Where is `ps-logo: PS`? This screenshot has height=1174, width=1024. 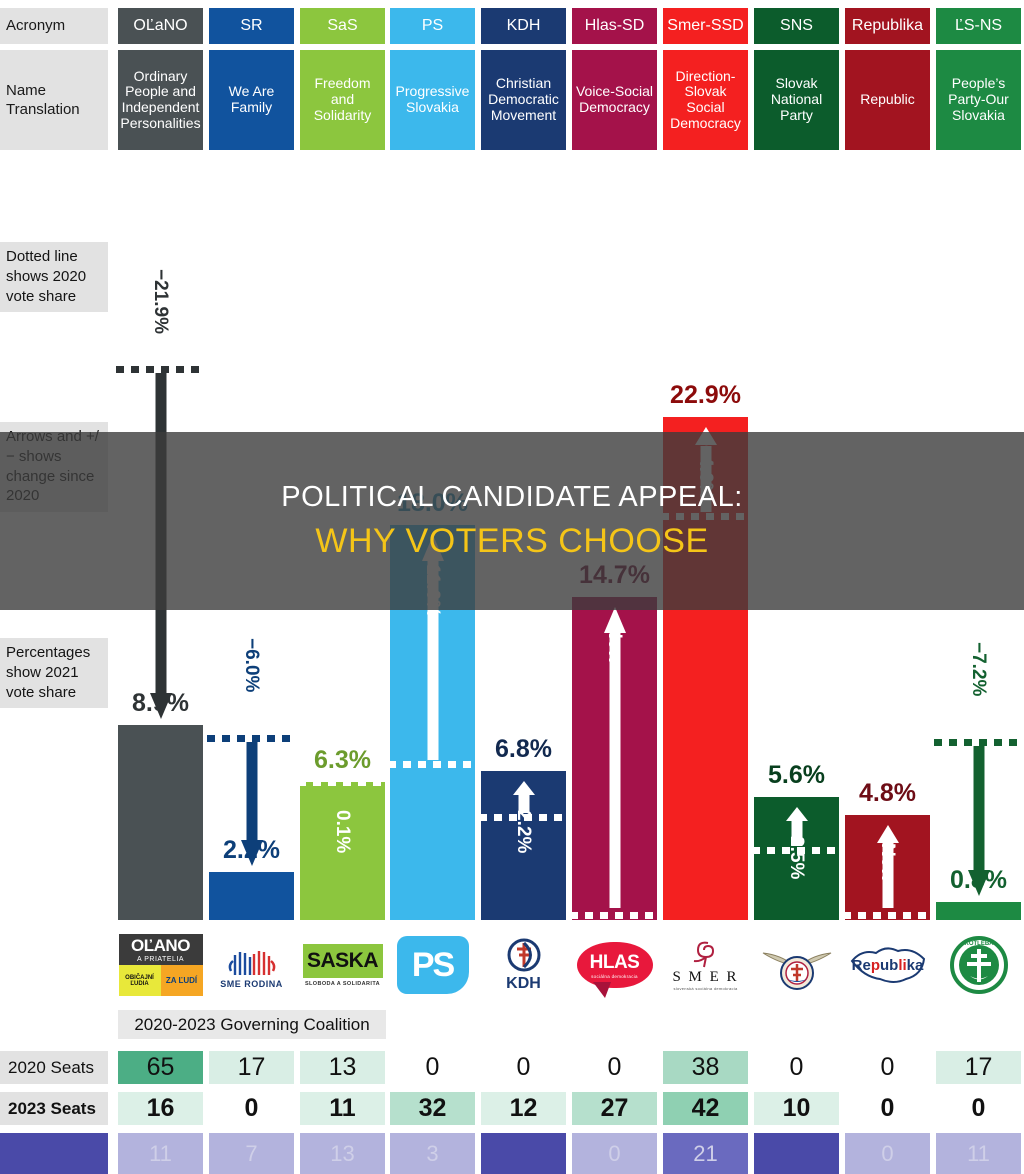 ps-logo: PS is located at coordinates (432, 965).